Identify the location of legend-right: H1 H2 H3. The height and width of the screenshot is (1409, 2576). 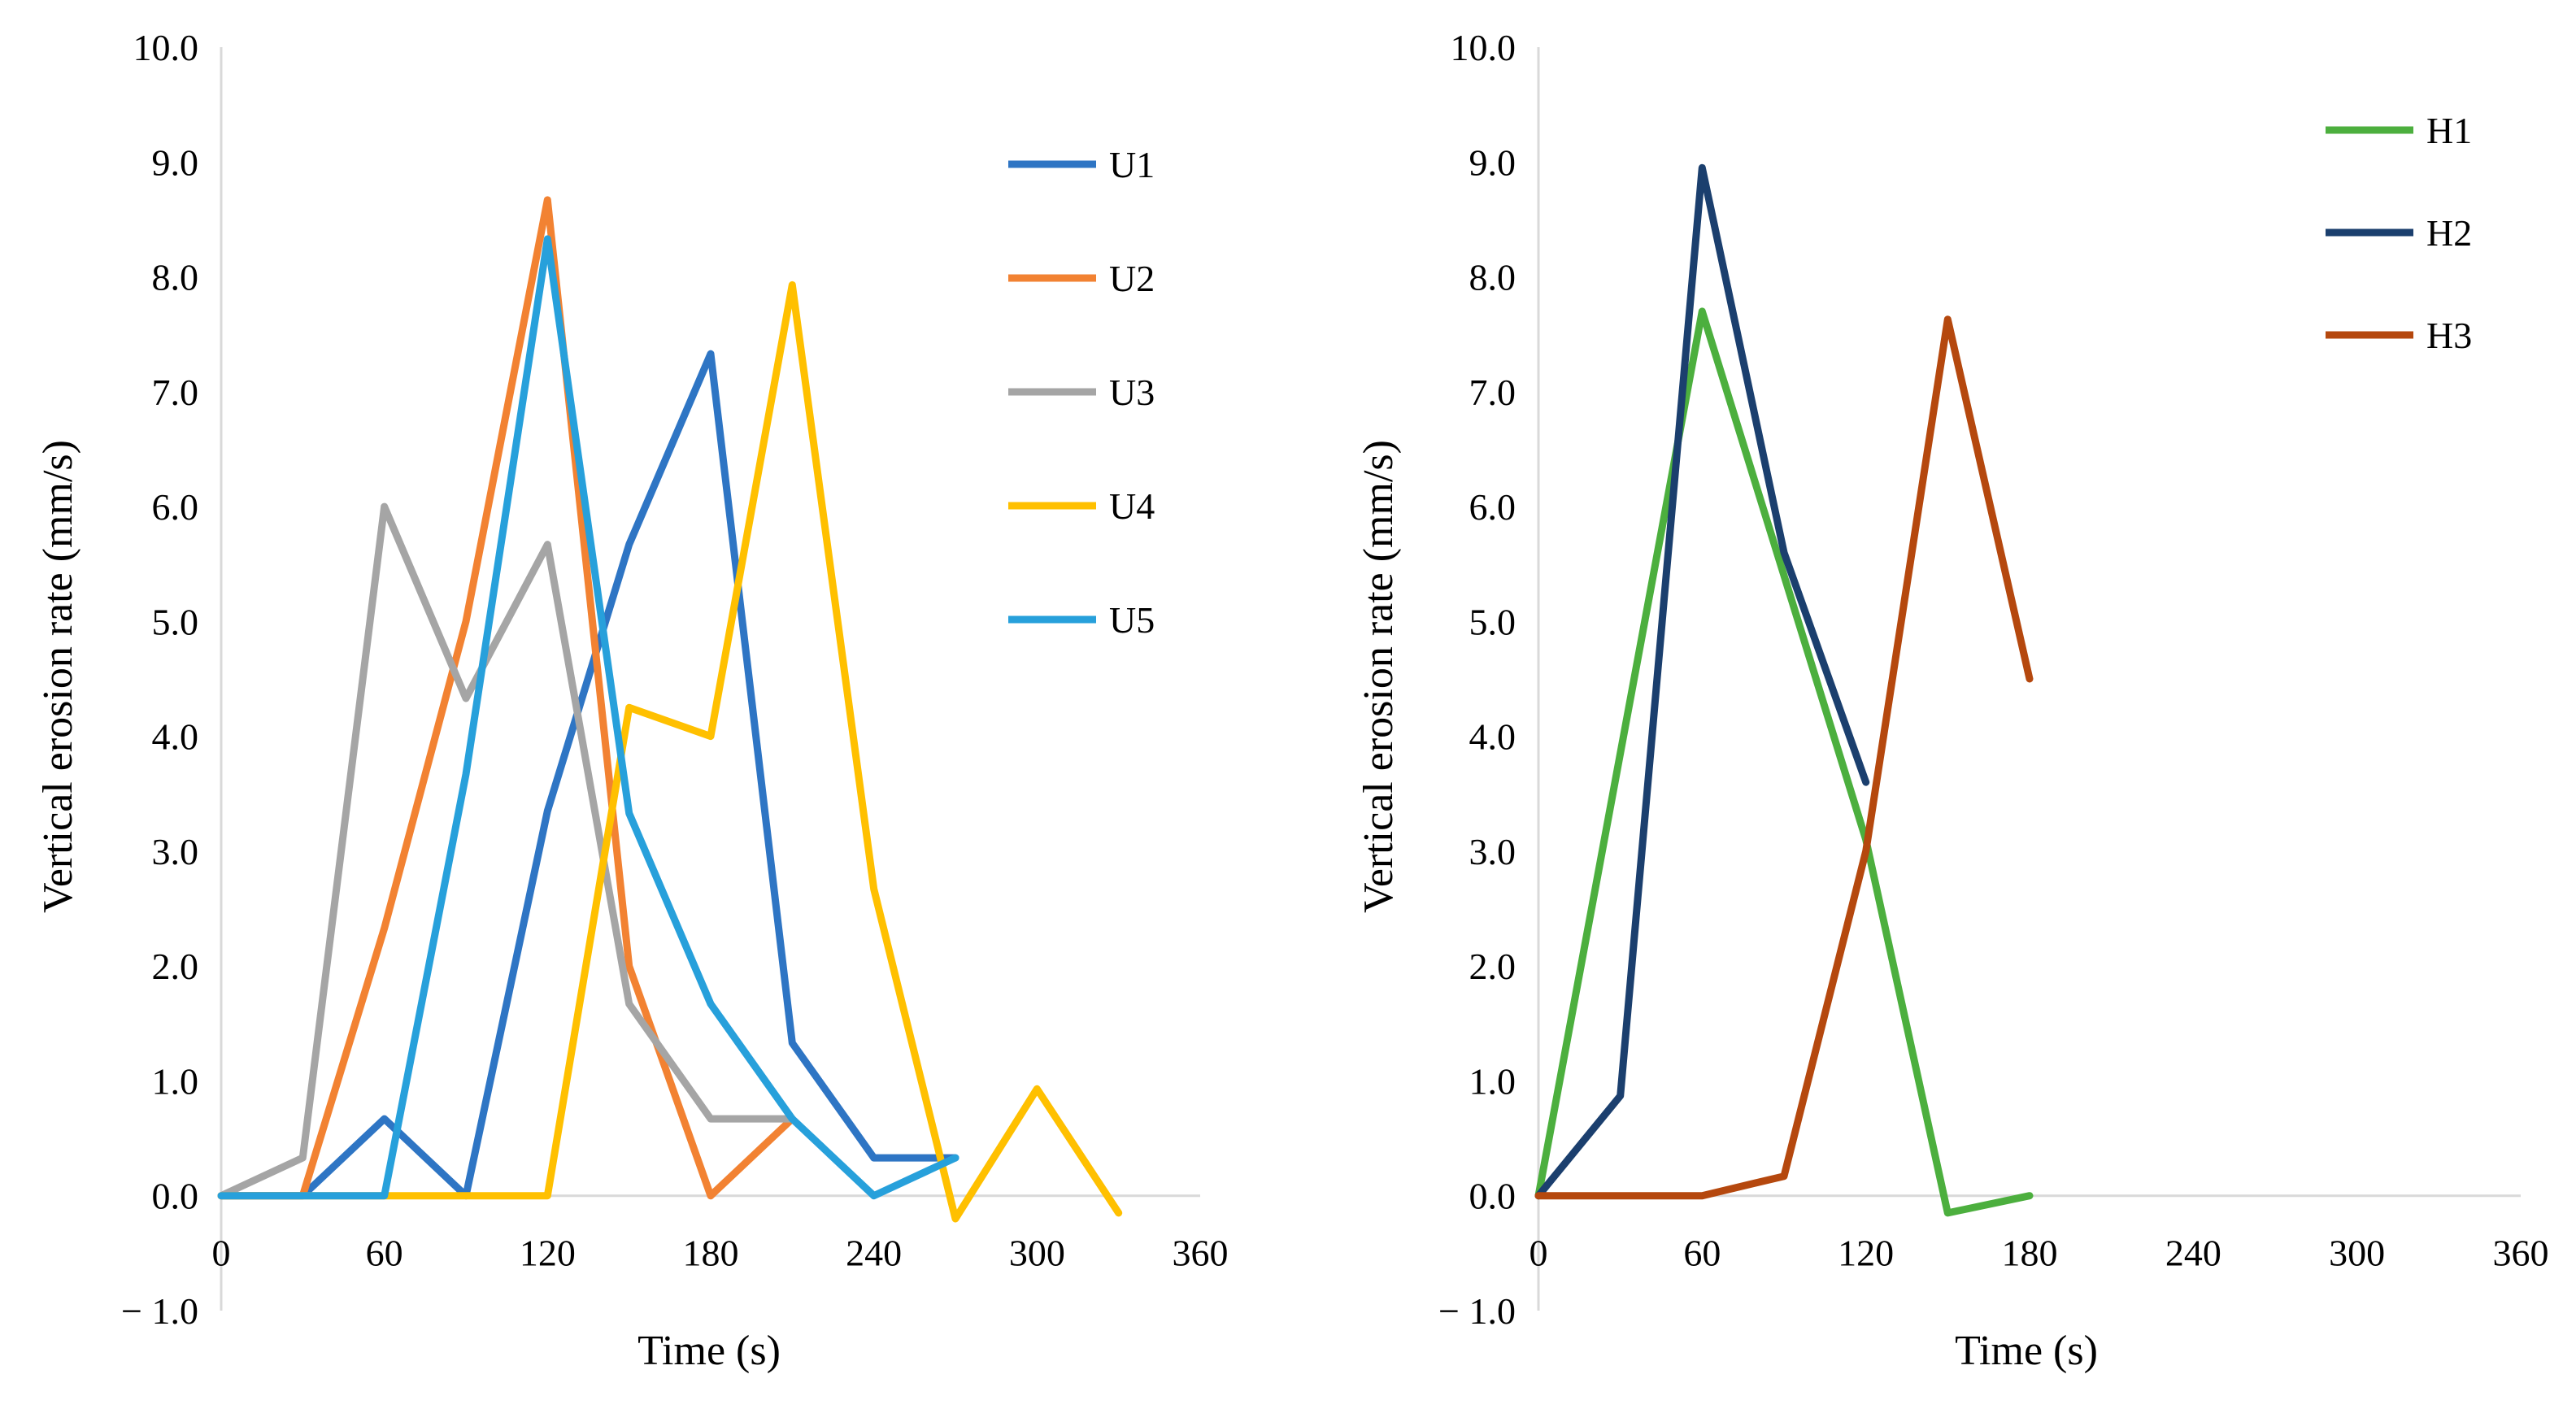
(2399, 233).